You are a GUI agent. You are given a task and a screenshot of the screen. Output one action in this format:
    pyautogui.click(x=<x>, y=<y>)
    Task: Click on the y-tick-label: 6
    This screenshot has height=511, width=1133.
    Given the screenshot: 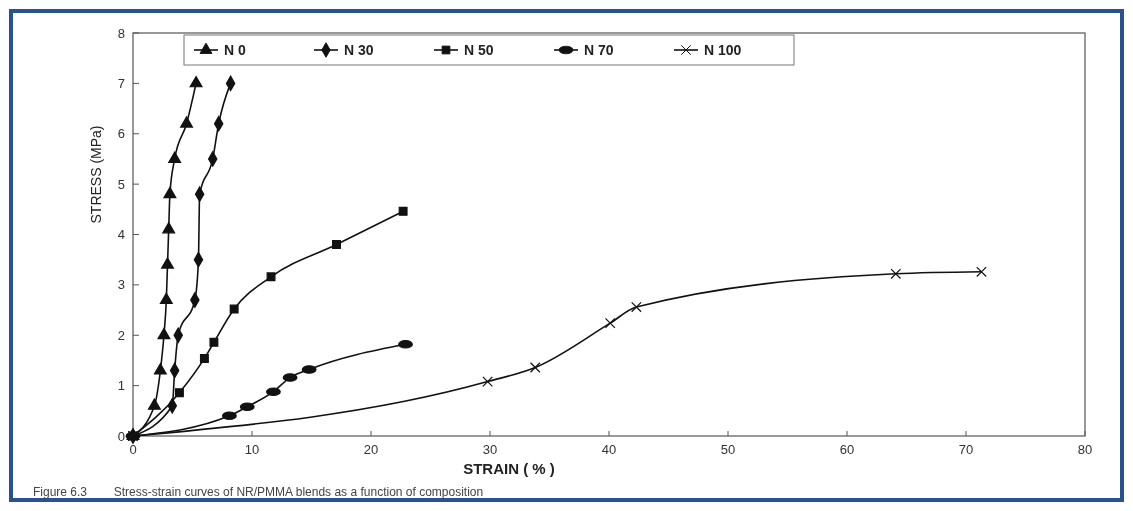 What is the action you would take?
    pyautogui.click(x=121, y=134)
    